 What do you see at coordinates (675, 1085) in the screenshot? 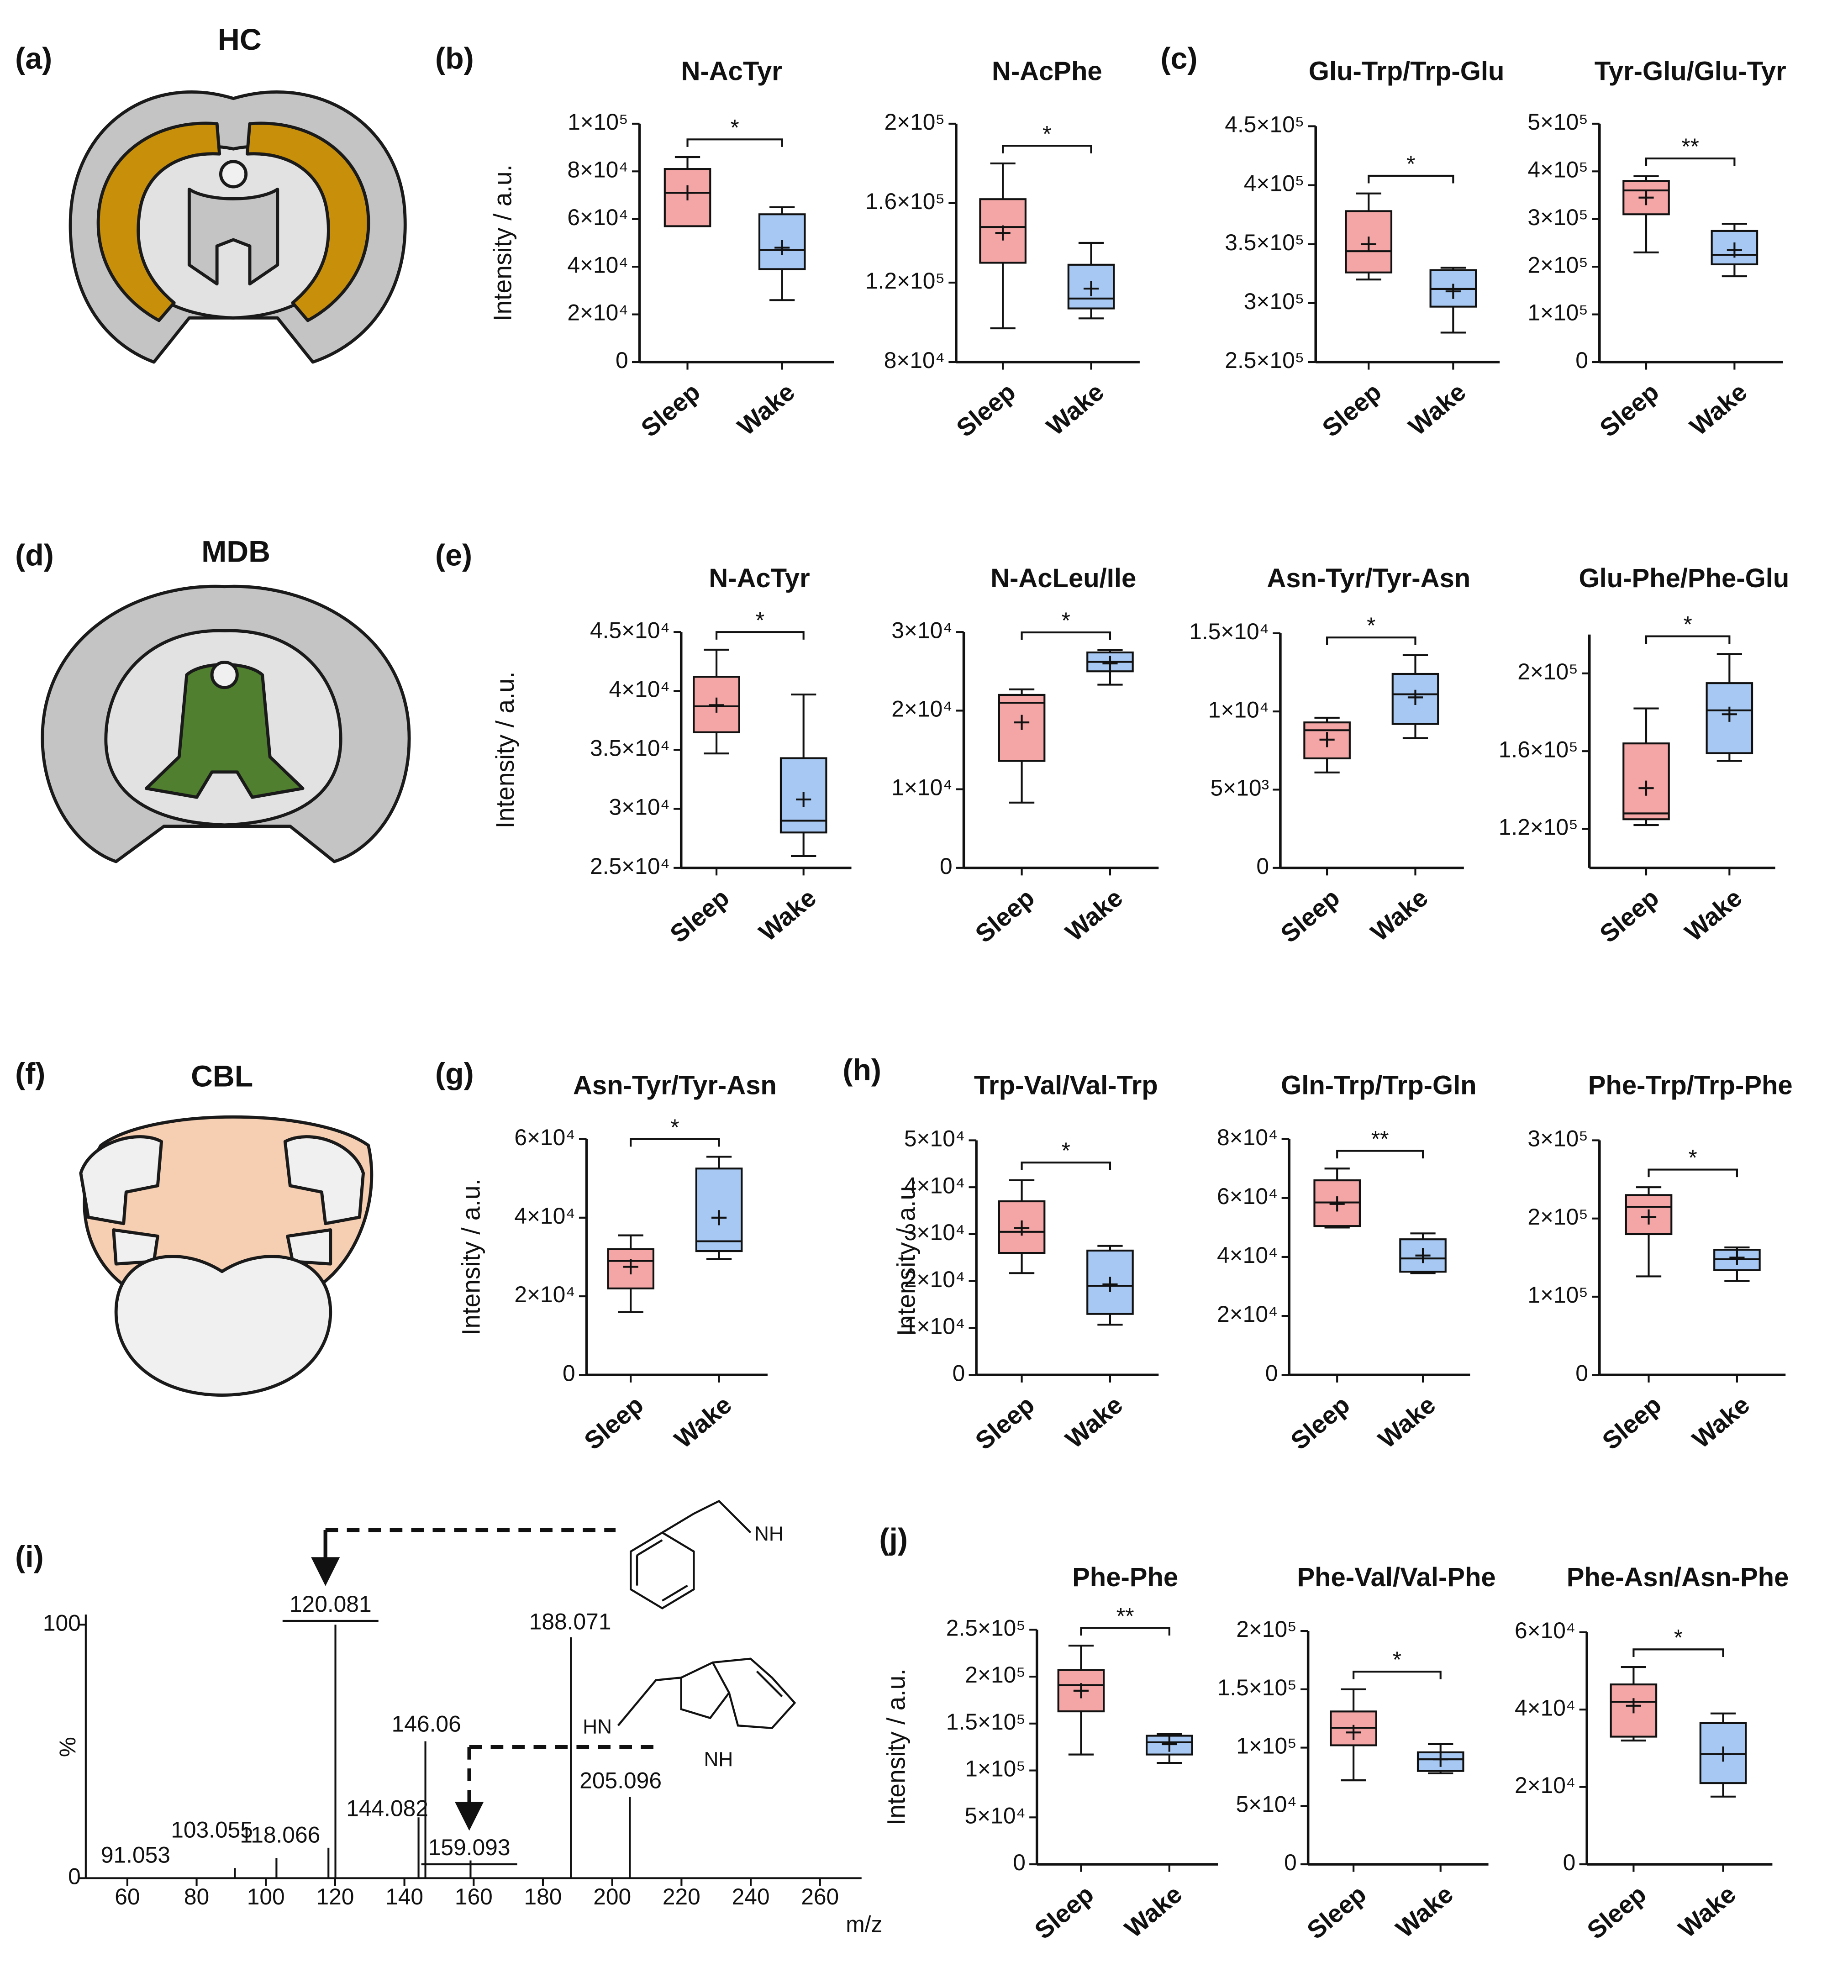
I see `chart-title: Asn-Tyr/Tyr-Asn` at bounding box center [675, 1085].